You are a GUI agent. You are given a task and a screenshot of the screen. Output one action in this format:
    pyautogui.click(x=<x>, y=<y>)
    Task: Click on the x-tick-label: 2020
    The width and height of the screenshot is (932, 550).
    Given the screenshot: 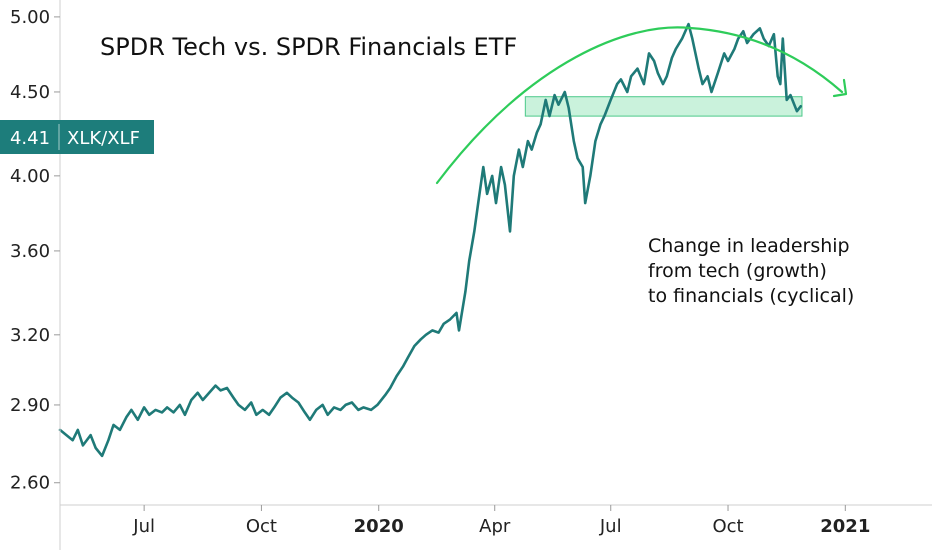 What is the action you would take?
    pyautogui.click(x=379, y=526)
    